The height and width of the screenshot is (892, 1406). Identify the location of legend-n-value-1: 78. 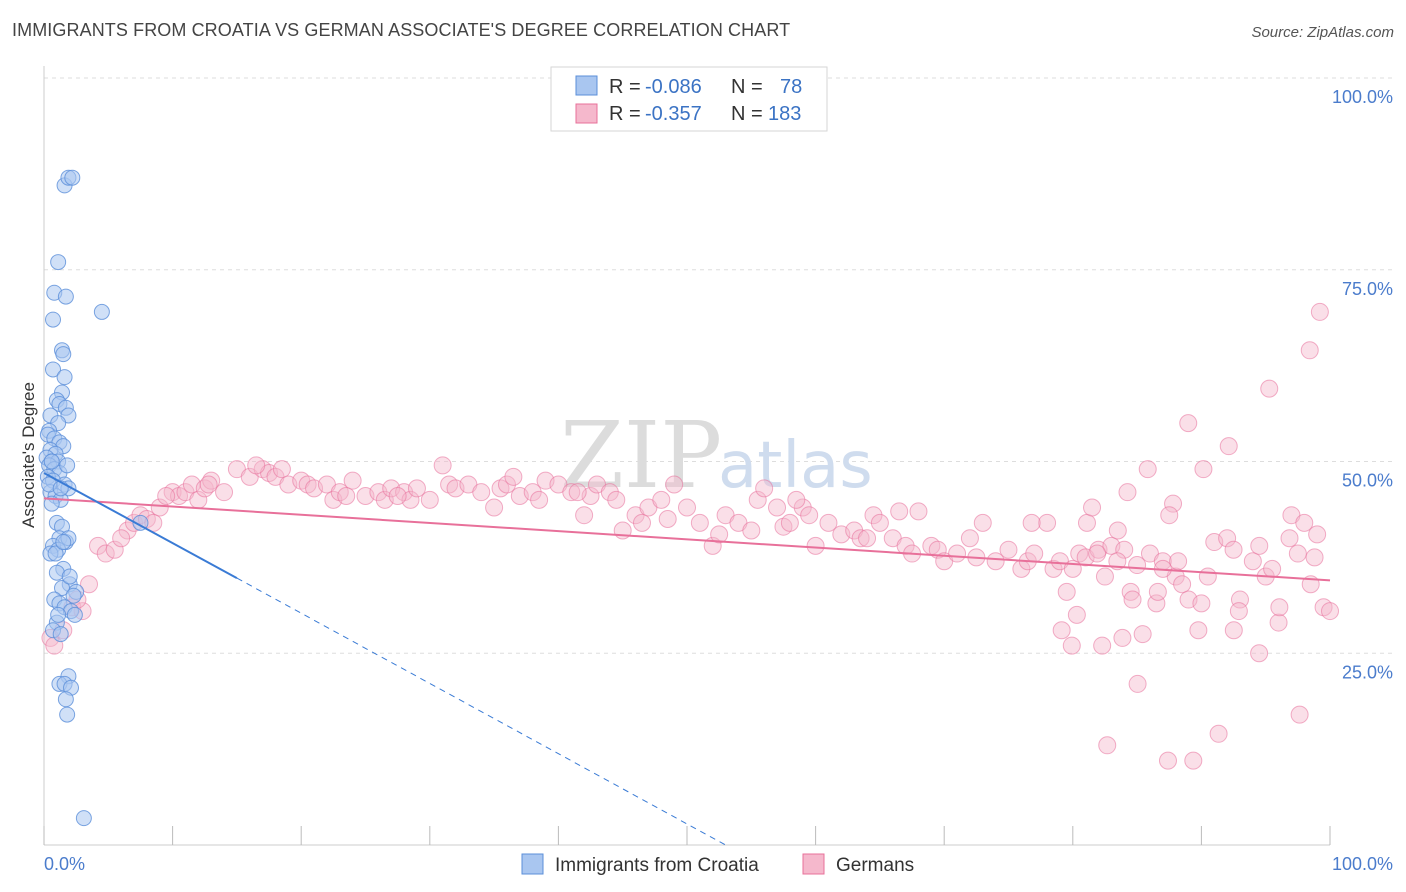
(791, 87).